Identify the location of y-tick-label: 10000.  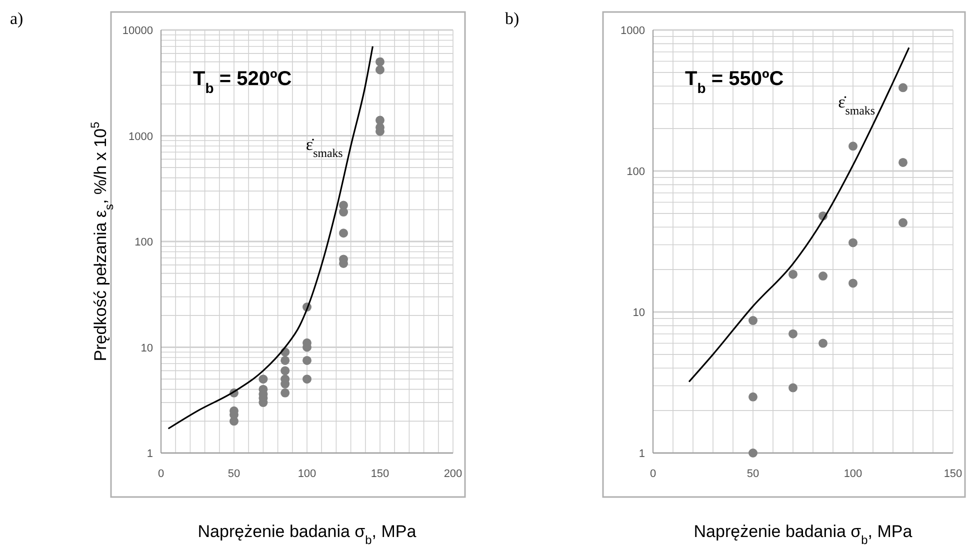
(137, 31).